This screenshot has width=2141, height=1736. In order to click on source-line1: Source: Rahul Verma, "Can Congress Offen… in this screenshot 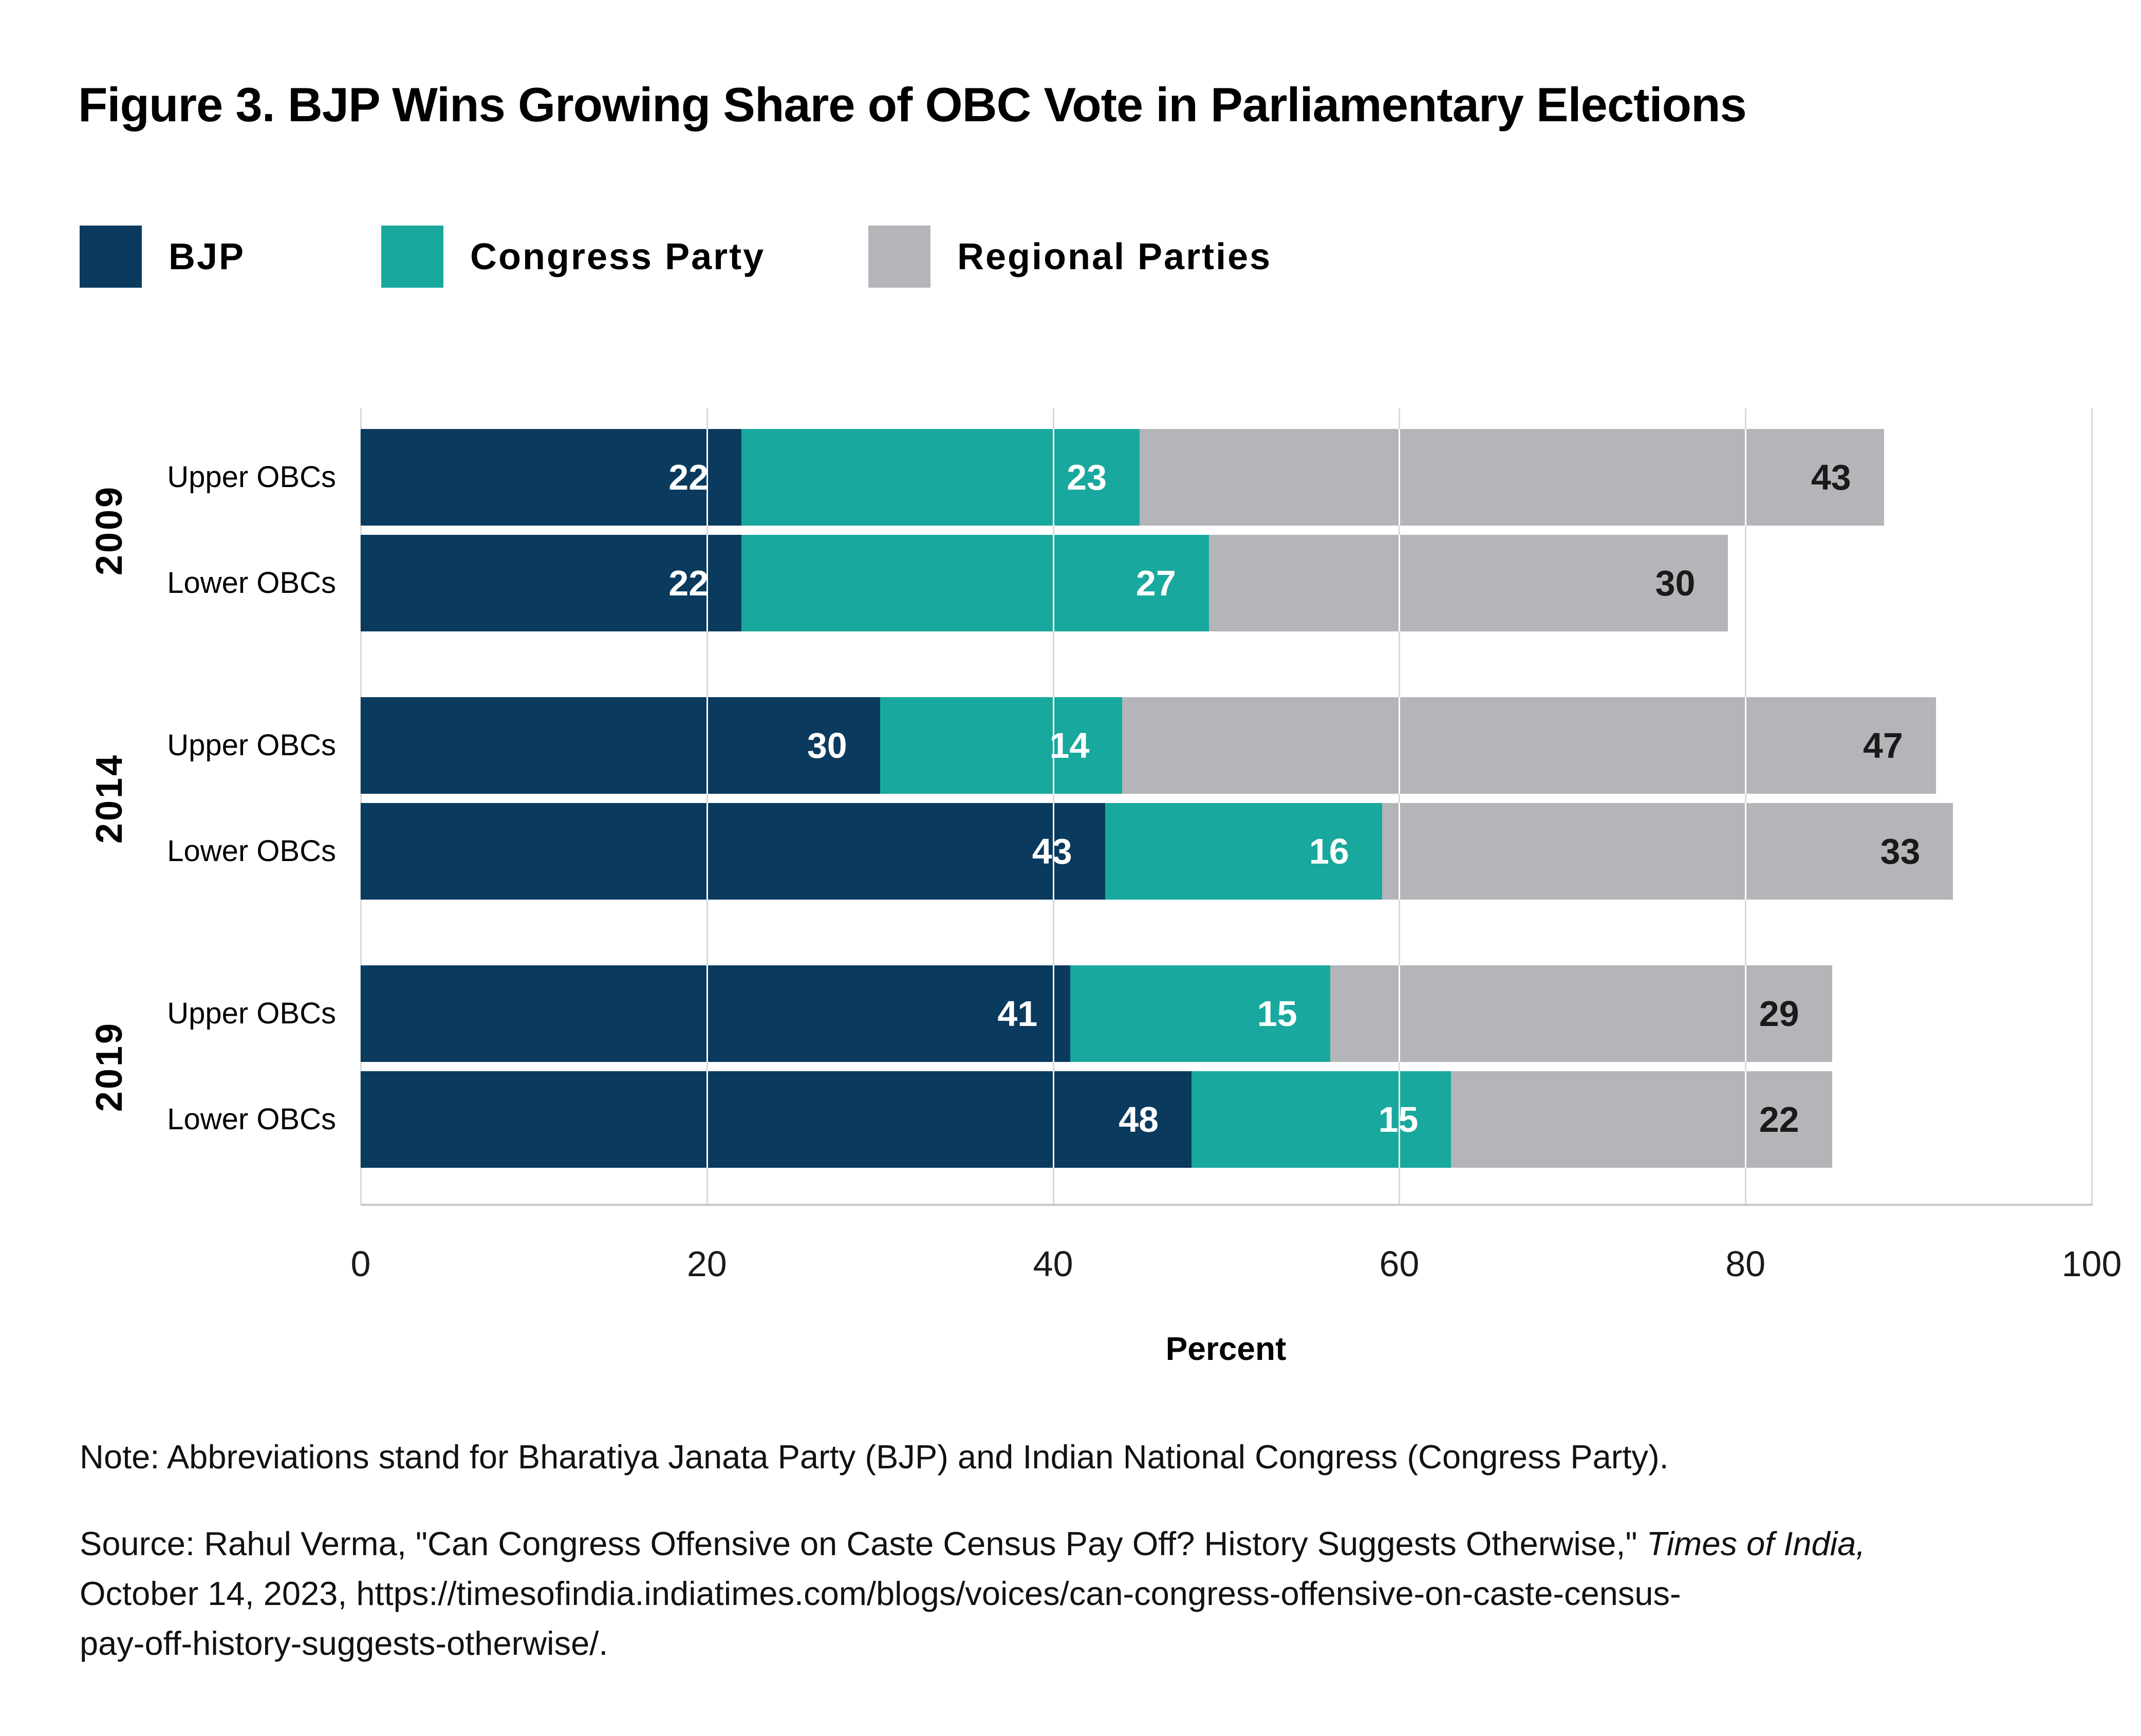, I will do `click(864, 1543)`.